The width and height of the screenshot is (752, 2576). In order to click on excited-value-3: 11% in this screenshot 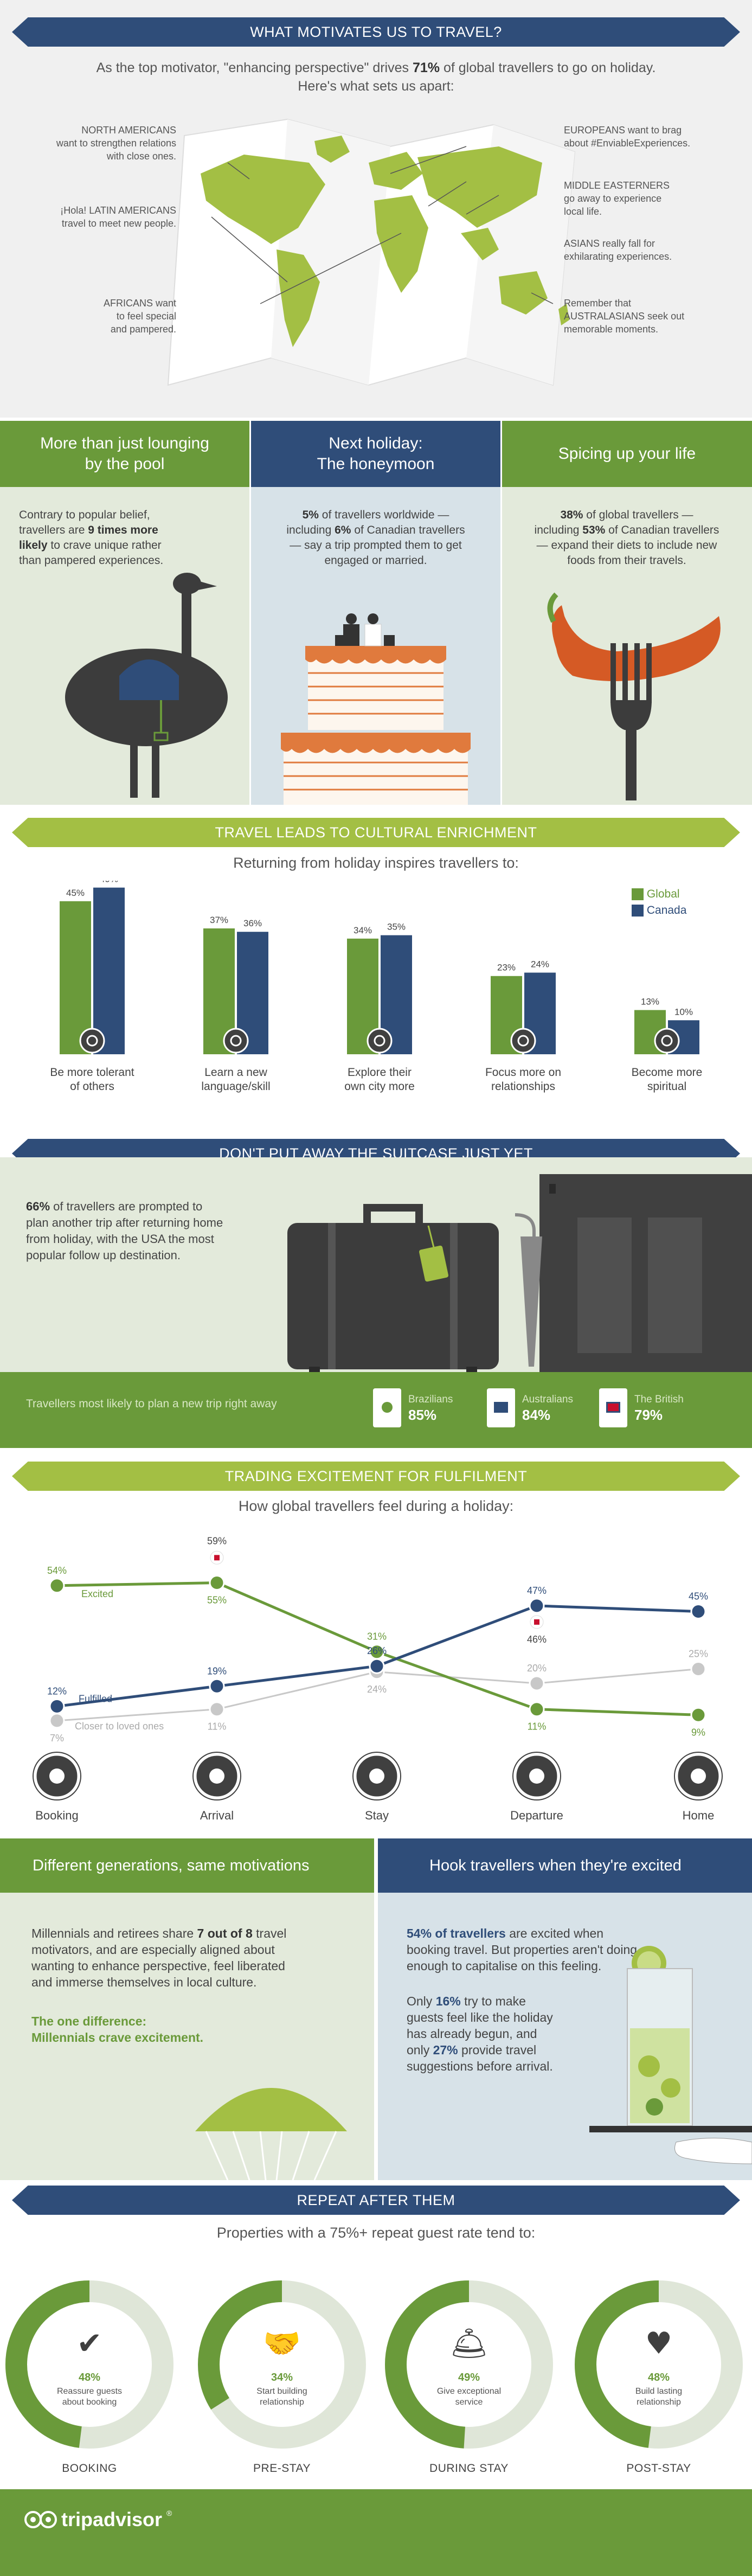, I will do `click(537, 1726)`.